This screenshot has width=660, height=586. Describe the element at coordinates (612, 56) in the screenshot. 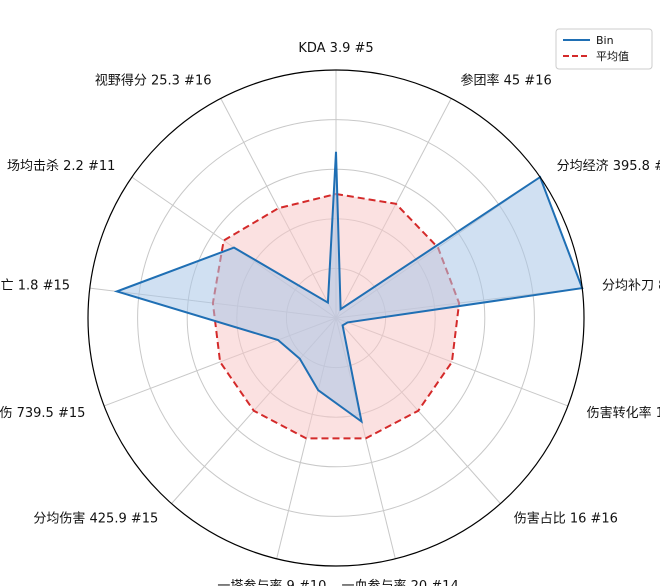

I see `legend-label-2: 平均值` at that location.